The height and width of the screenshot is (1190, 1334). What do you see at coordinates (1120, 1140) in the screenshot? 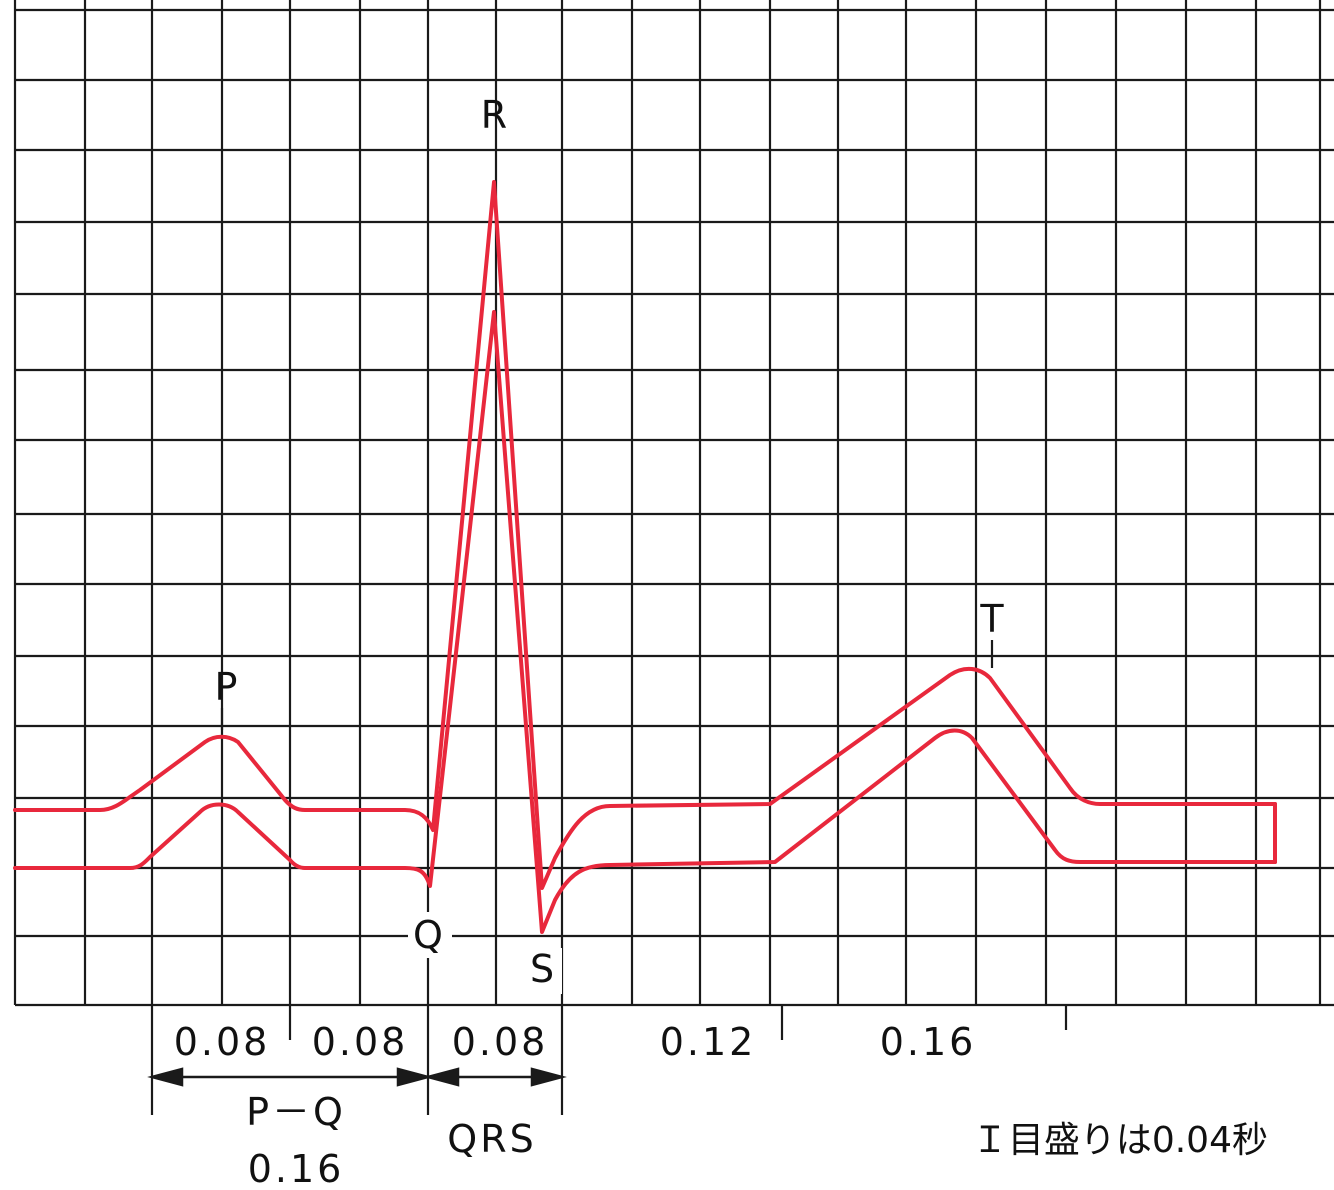
I see `scale-note: Ｉ目盛りは0.04秒` at bounding box center [1120, 1140].